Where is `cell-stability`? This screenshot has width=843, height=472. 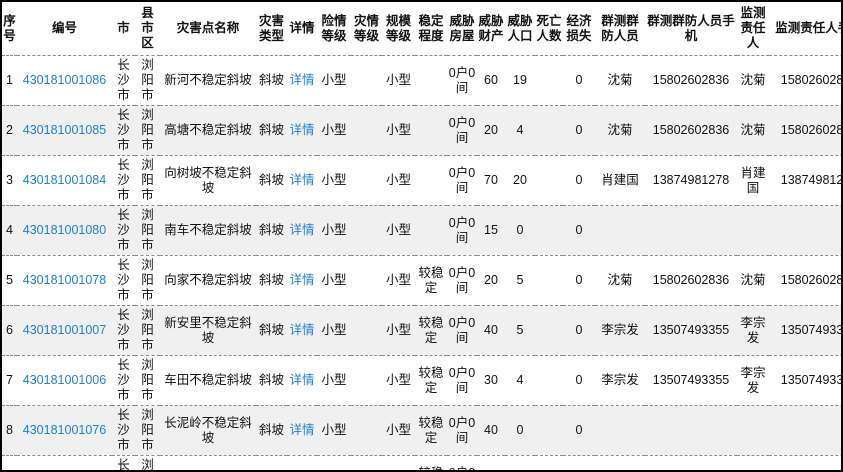 cell-stability is located at coordinates (431, 230).